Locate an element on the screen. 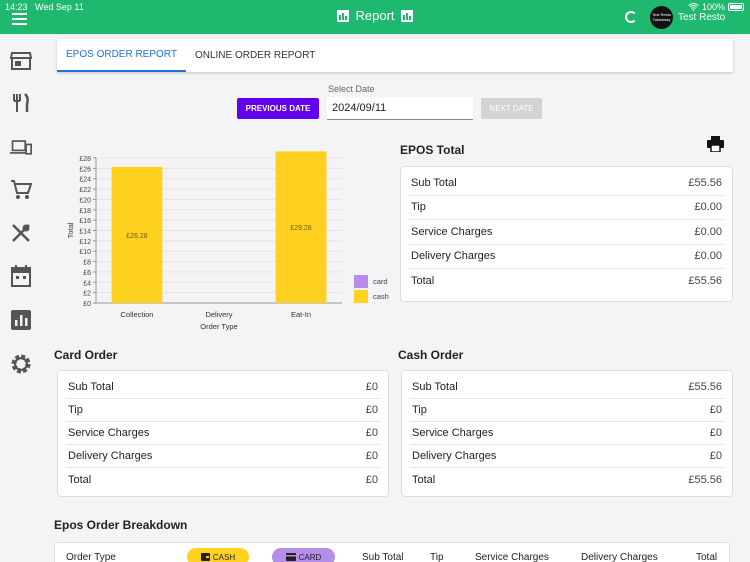  summary-row: Tip £0 is located at coordinates (223, 410).